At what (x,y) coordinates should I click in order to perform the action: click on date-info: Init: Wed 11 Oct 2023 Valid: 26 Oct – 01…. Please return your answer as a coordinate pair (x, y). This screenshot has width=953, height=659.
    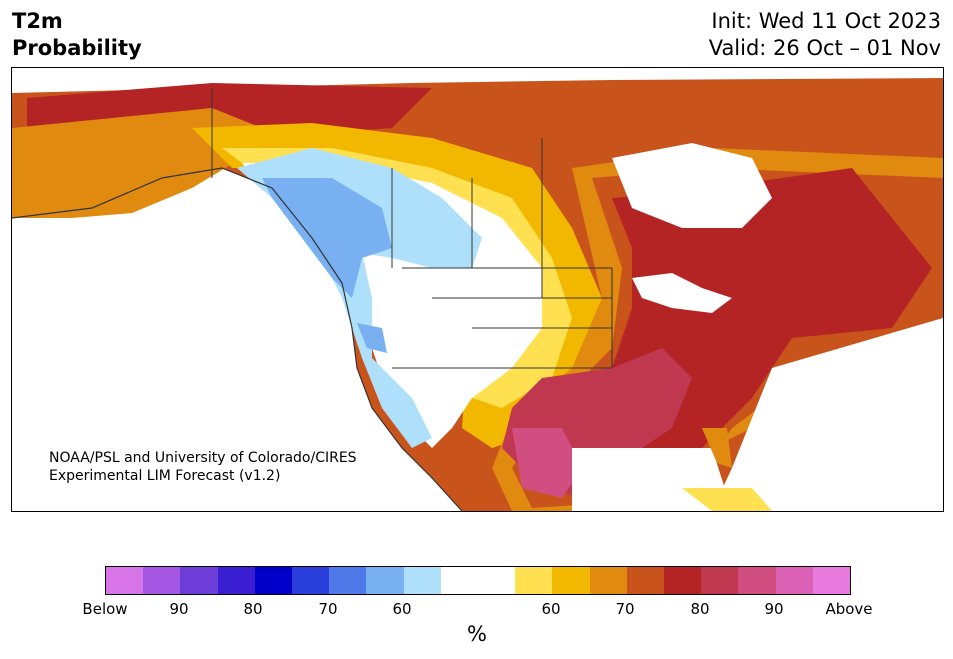
    Looking at the image, I should click on (825, 35).